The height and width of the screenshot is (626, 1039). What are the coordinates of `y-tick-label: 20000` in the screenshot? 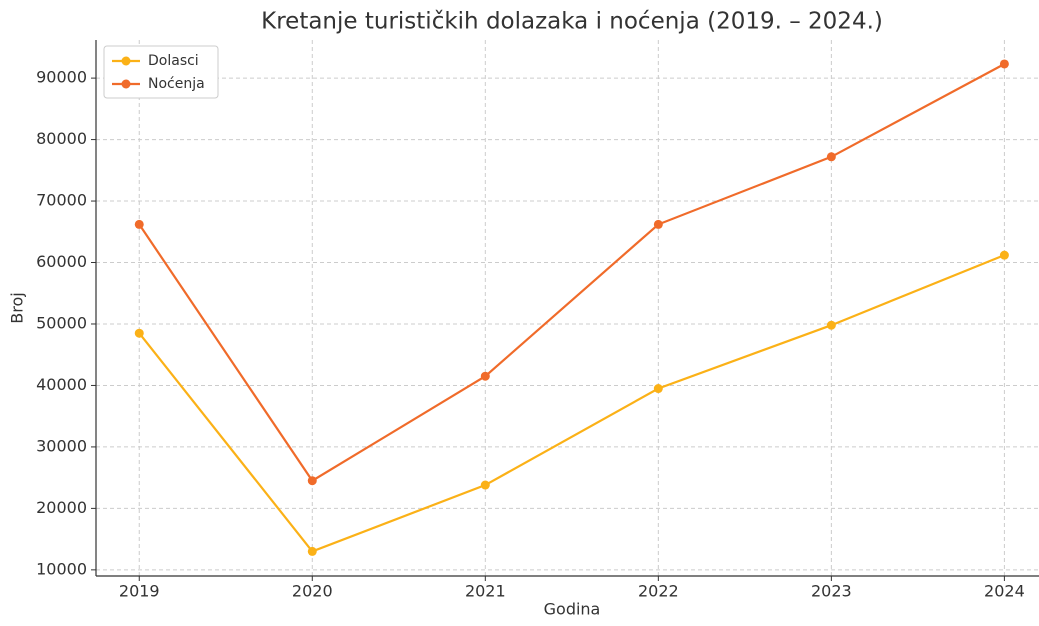 It's located at (61, 507).